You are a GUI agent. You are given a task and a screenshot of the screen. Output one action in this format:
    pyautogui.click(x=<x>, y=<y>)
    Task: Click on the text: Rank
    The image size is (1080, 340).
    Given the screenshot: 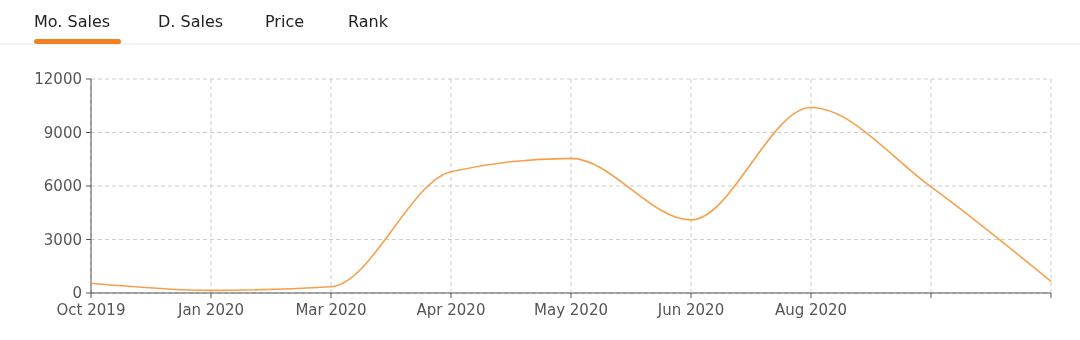 What is the action you would take?
    pyautogui.click(x=368, y=21)
    